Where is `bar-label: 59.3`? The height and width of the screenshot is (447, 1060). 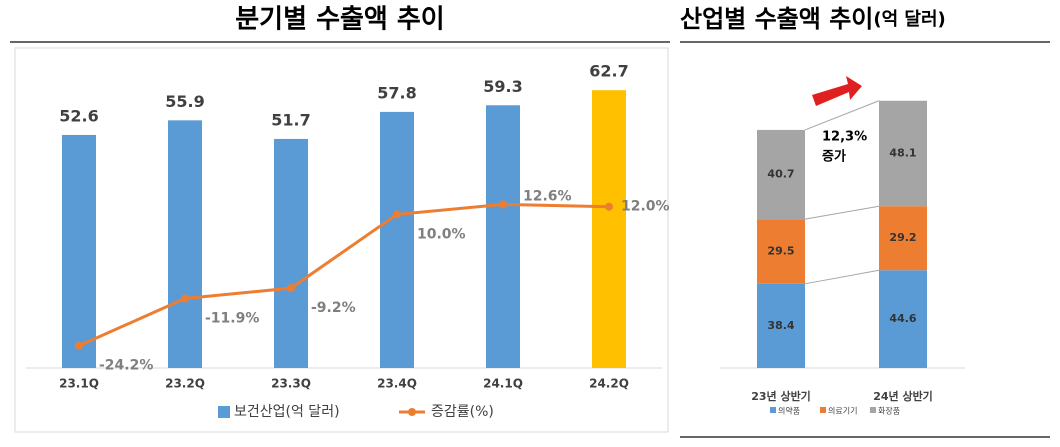
bar-label: 59.3 is located at coordinates (502, 86).